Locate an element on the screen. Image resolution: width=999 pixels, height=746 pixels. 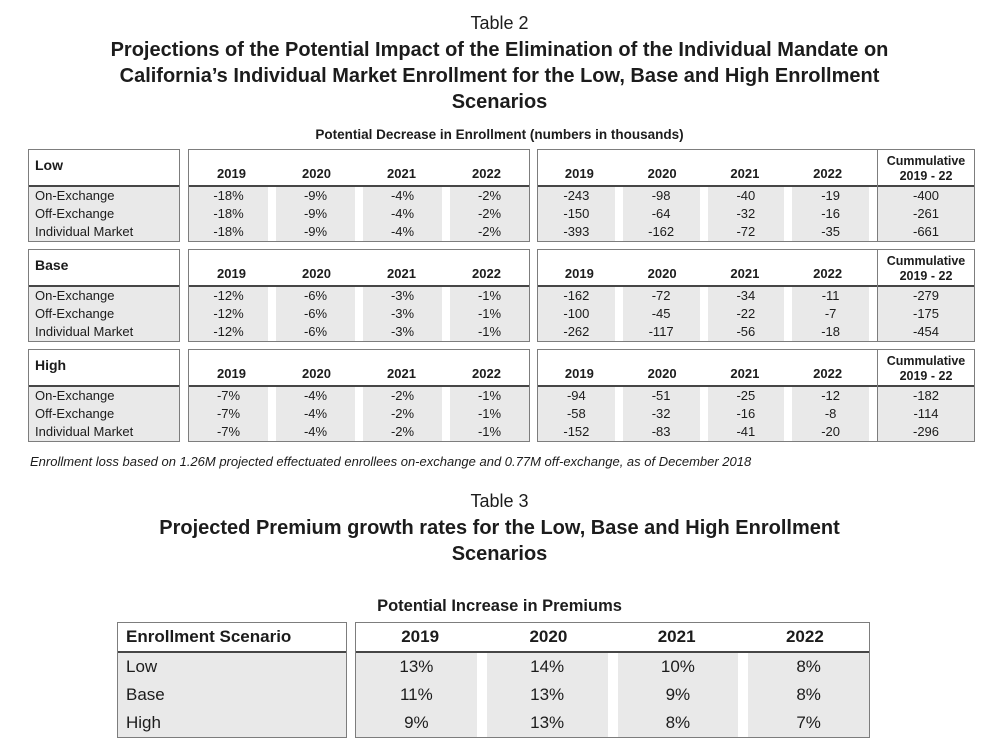
number-cell: -94 is located at coordinates (576, 396).